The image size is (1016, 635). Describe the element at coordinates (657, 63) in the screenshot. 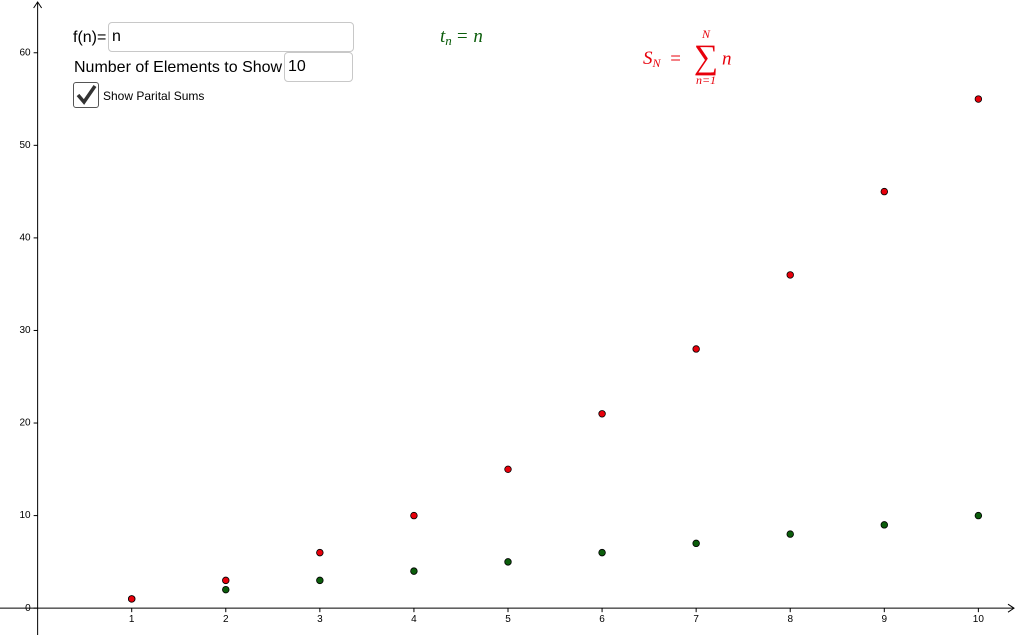

I see `sum-lhs-sub: N` at that location.